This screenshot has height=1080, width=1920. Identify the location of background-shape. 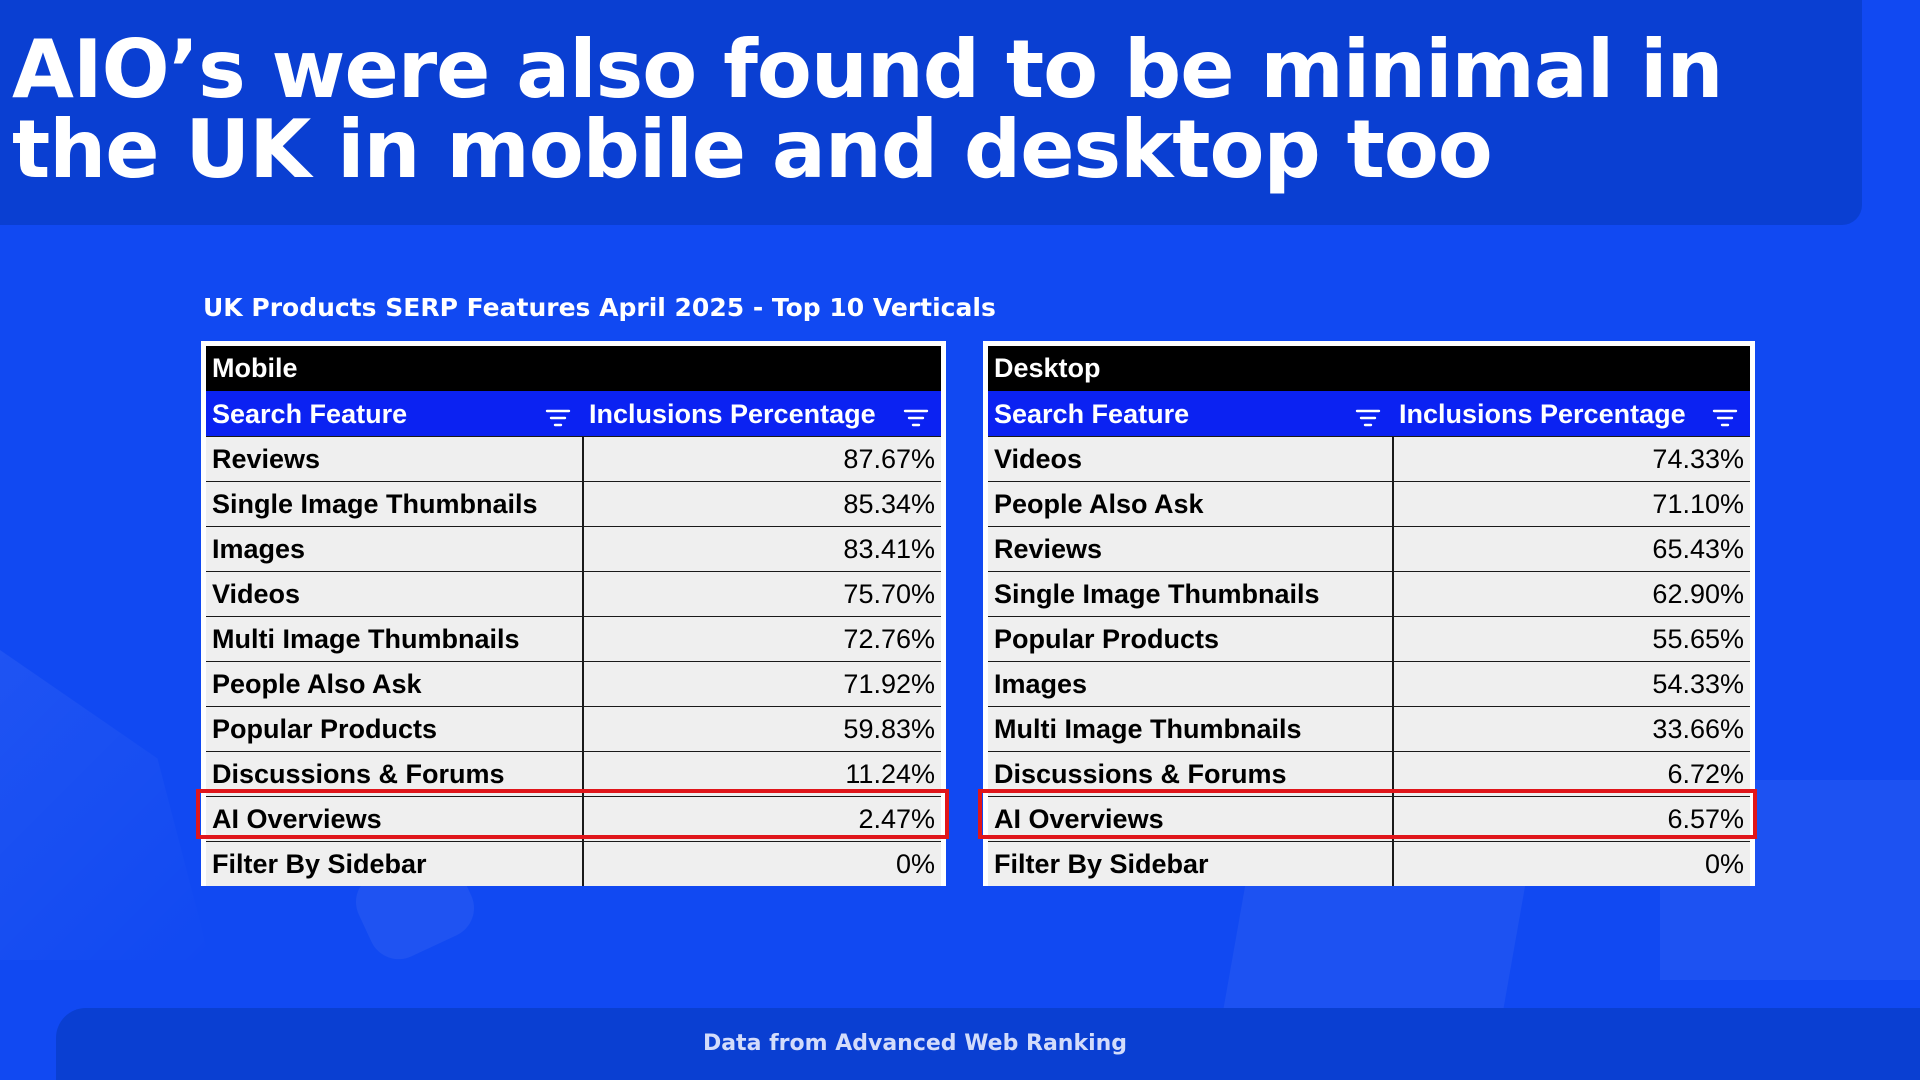
(105, 805).